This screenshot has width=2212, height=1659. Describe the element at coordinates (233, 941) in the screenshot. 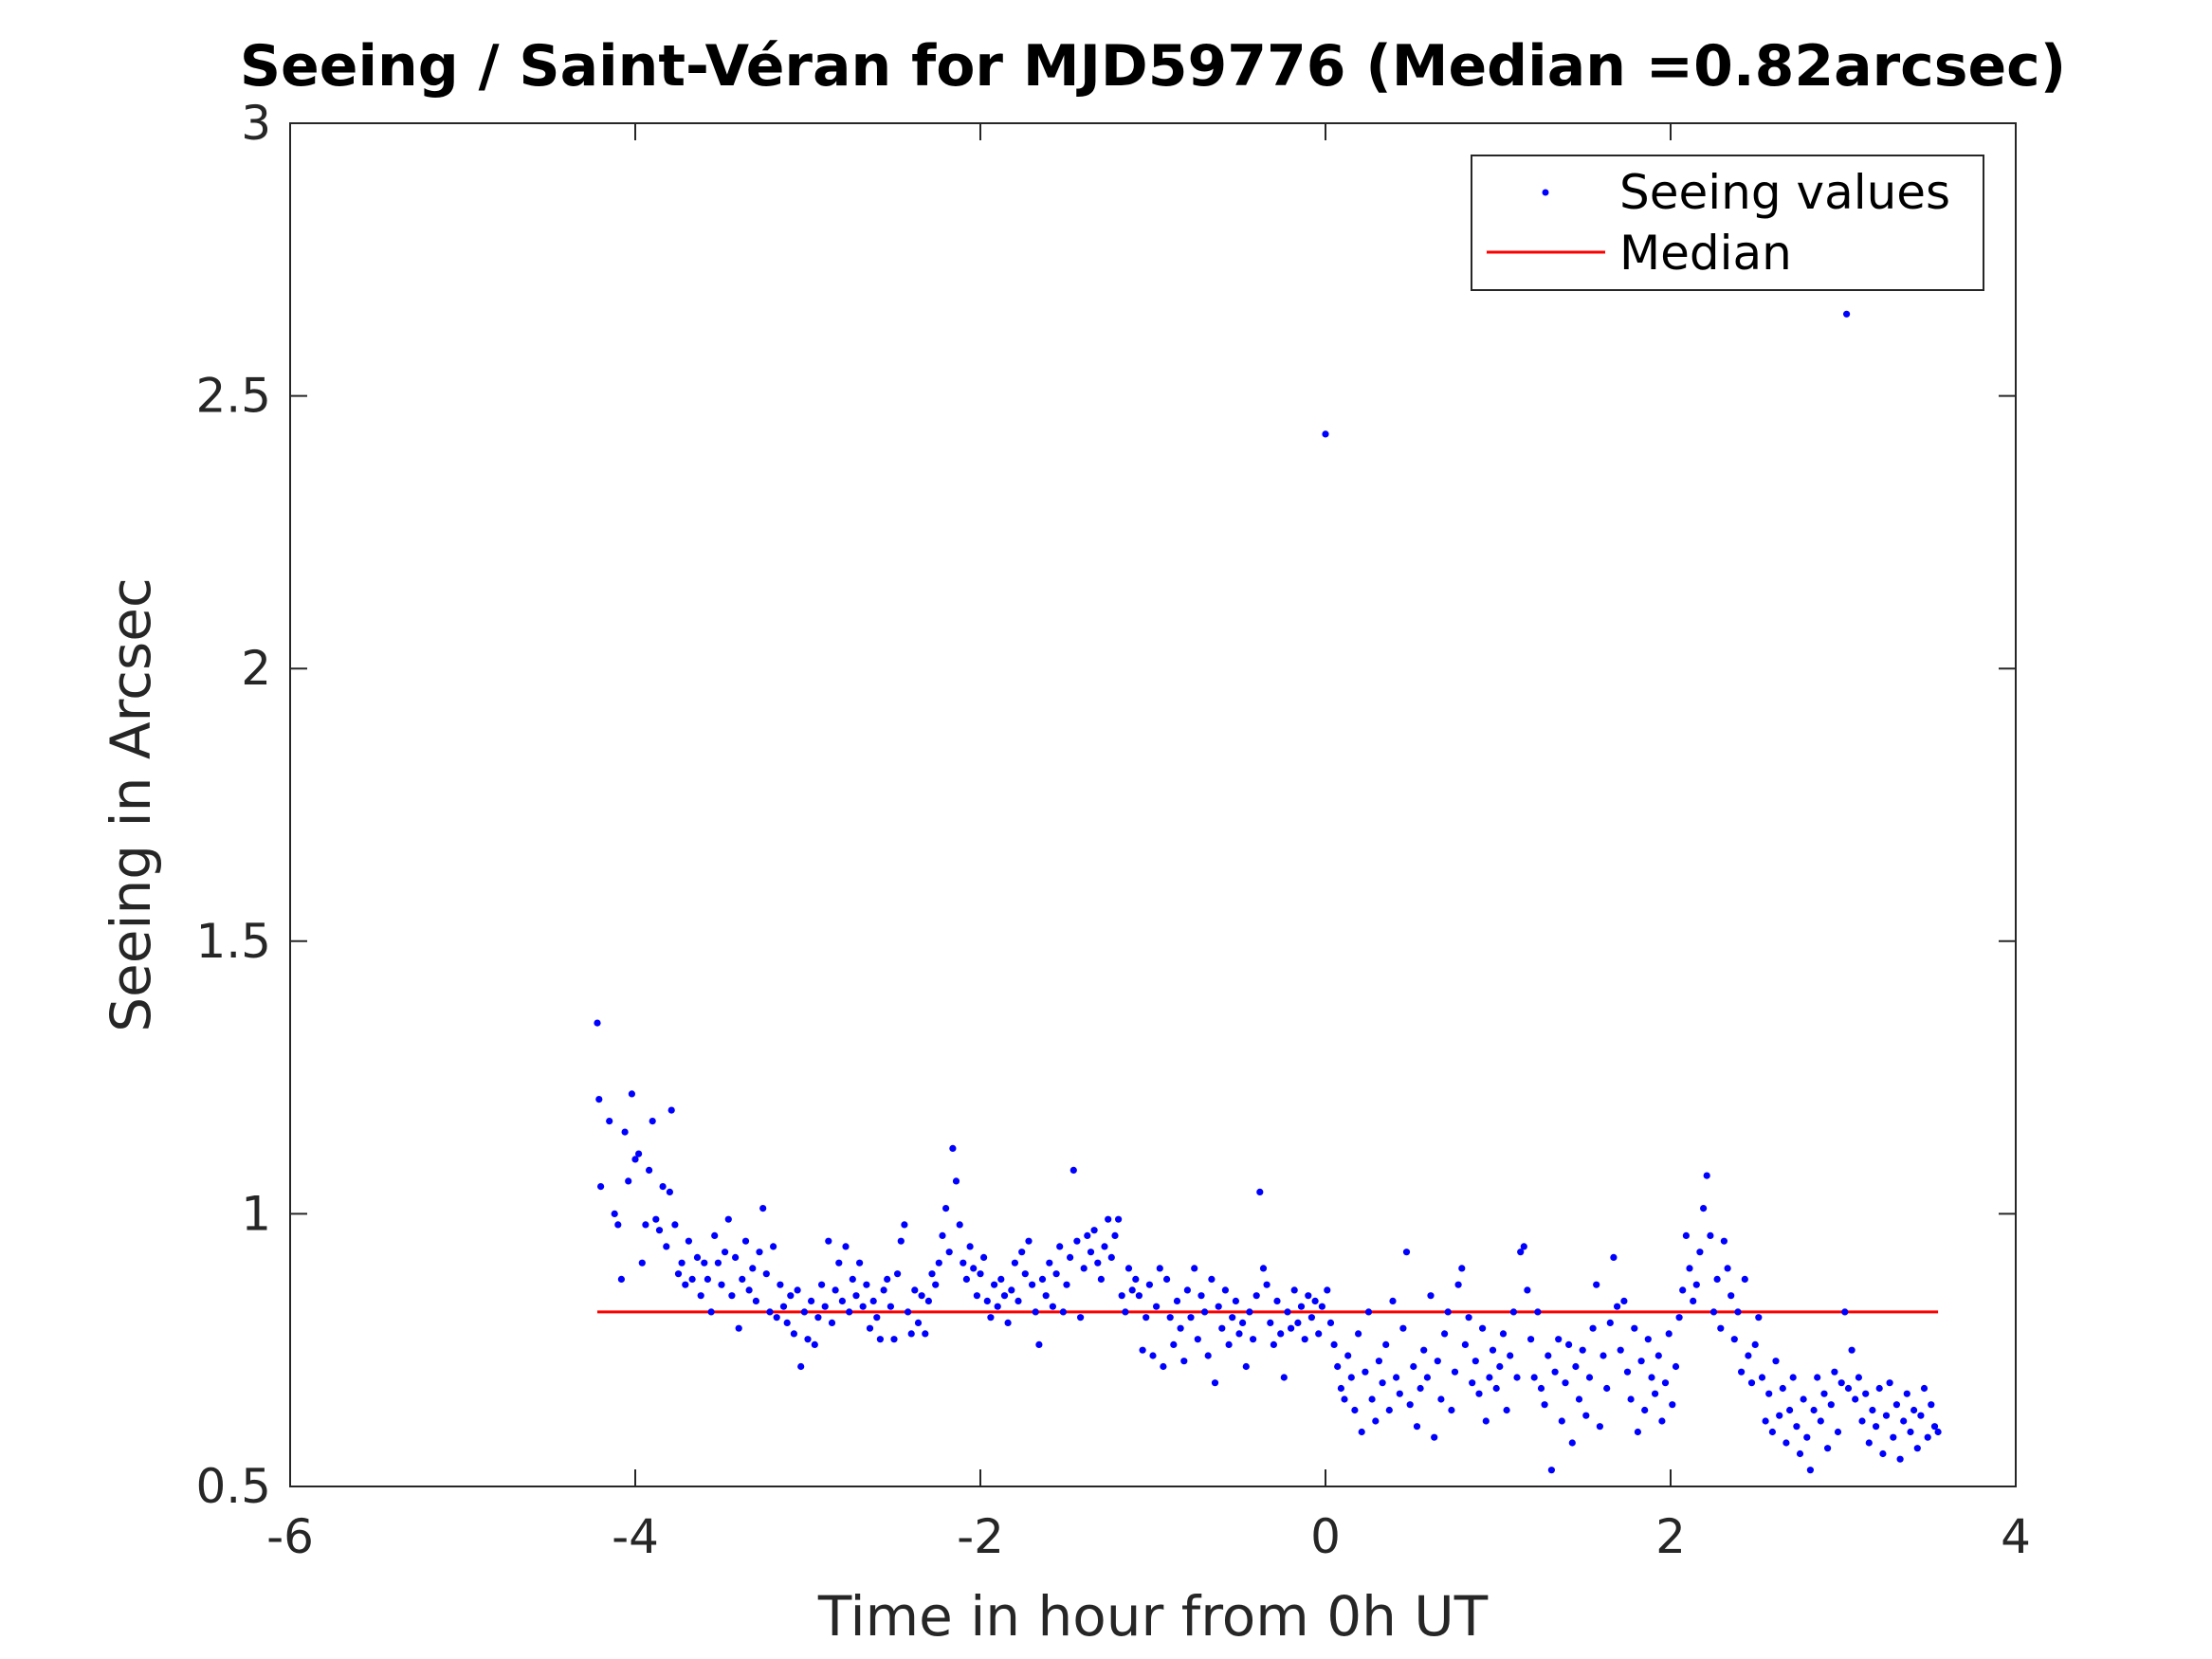

I see `y-tick-label: 1.5` at that location.